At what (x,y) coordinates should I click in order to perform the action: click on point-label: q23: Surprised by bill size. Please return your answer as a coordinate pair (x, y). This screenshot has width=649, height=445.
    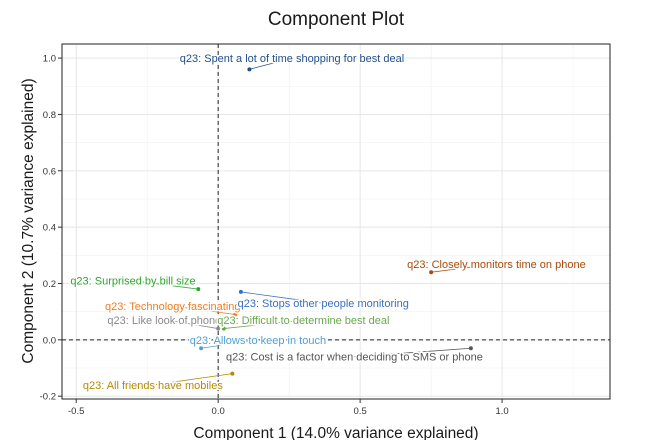
    Looking at the image, I should click on (132, 282).